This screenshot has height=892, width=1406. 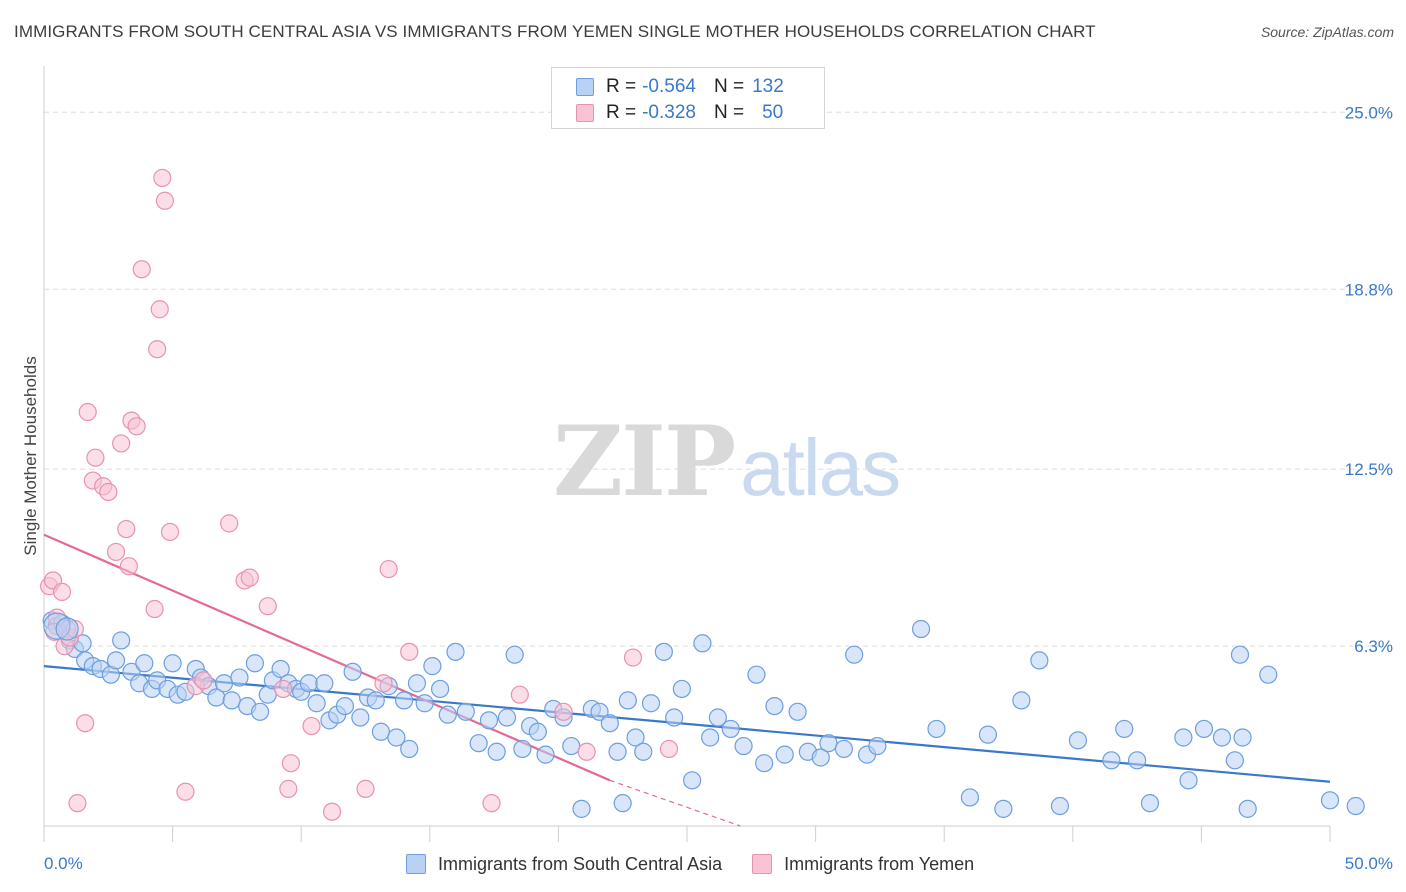 What do you see at coordinates (564, 864) in the screenshot?
I see `legend-item-south-central-asia: Immigrants from South Central Asia` at bounding box center [564, 864].